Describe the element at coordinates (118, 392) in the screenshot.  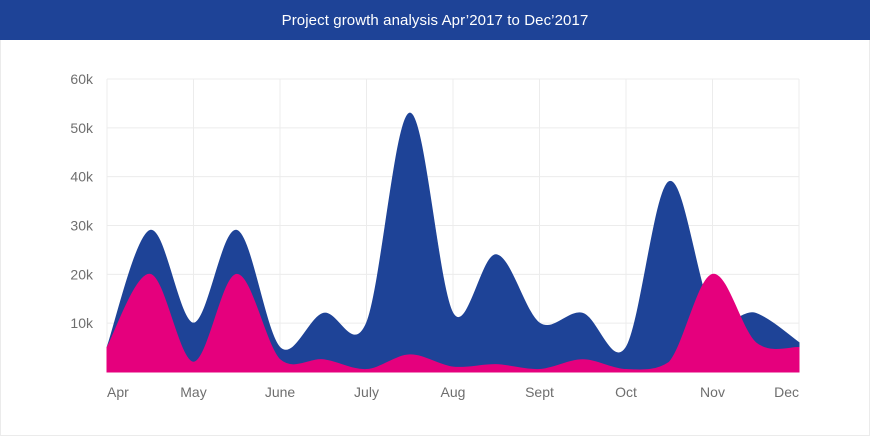
I see `x-tick-label: Apr` at that location.